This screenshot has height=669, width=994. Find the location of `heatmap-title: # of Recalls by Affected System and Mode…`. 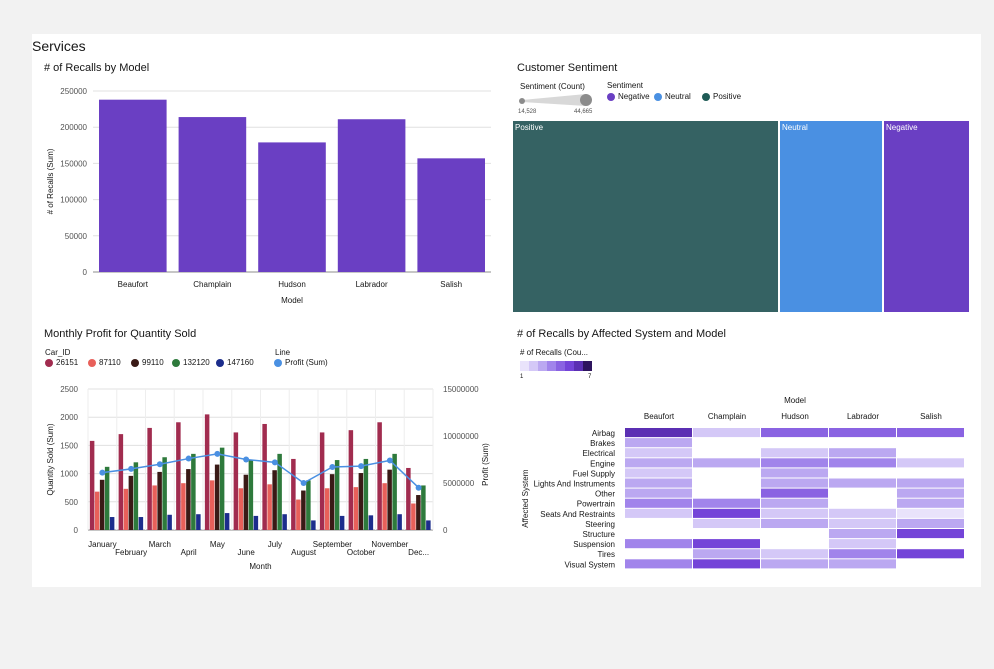

heatmap-title: # of Recalls by Affected System and Mode… is located at coordinates (621, 334).